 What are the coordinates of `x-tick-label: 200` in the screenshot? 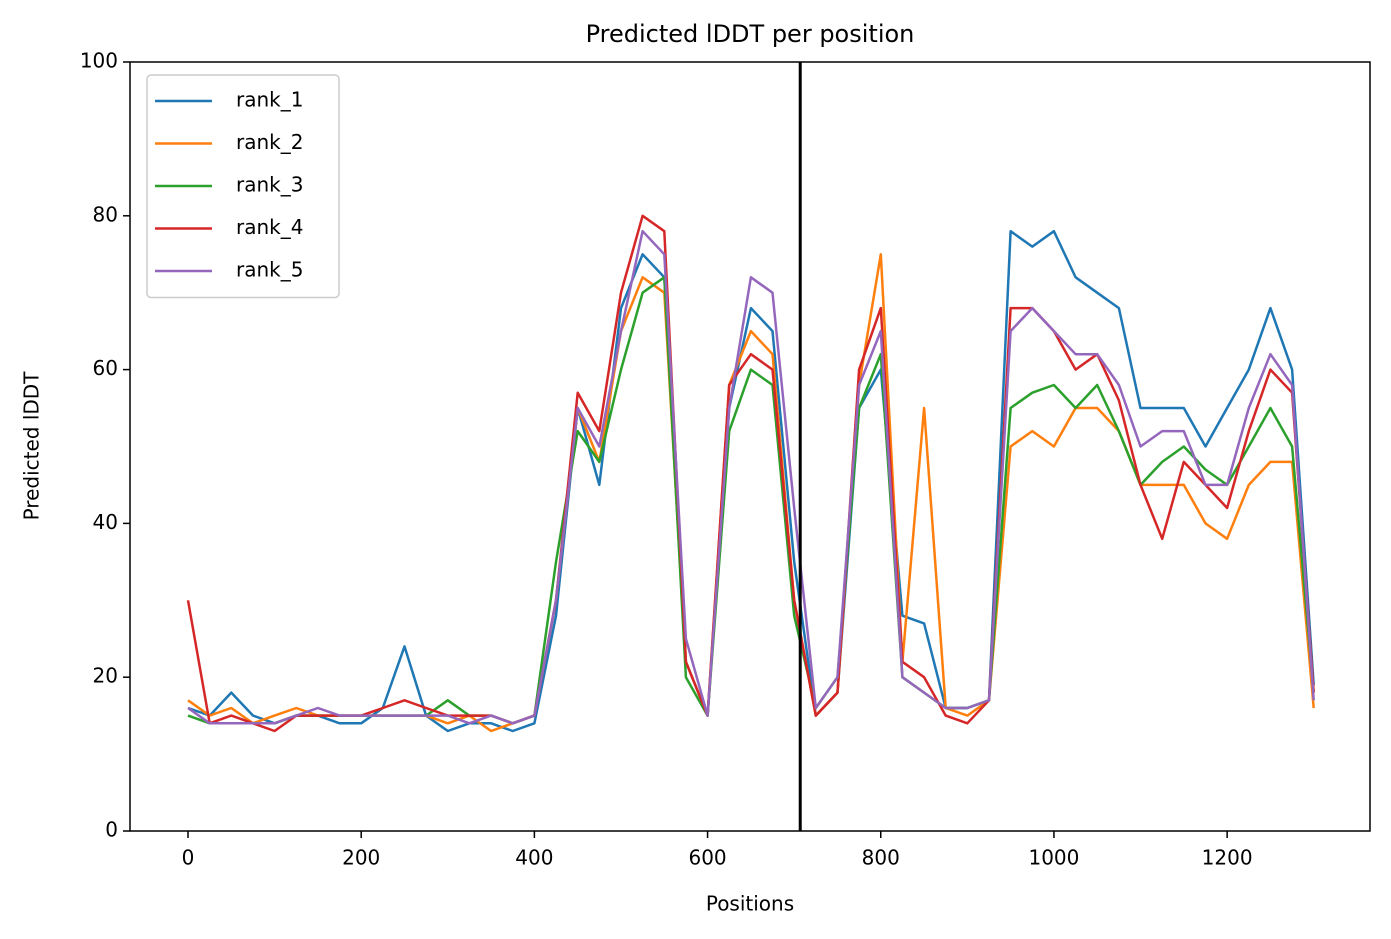 It's located at (361, 858).